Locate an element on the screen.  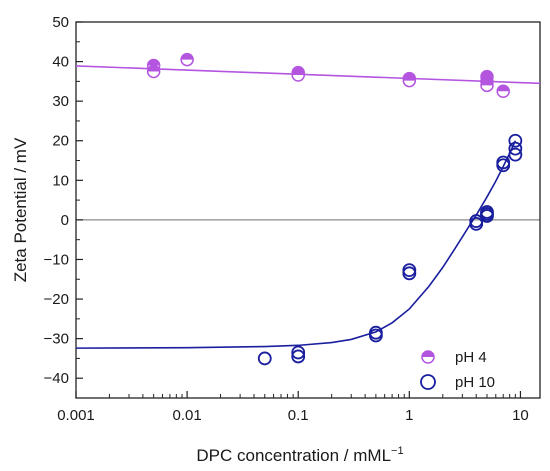
y-tick-label: 10 is located at coordinates (60, 180).